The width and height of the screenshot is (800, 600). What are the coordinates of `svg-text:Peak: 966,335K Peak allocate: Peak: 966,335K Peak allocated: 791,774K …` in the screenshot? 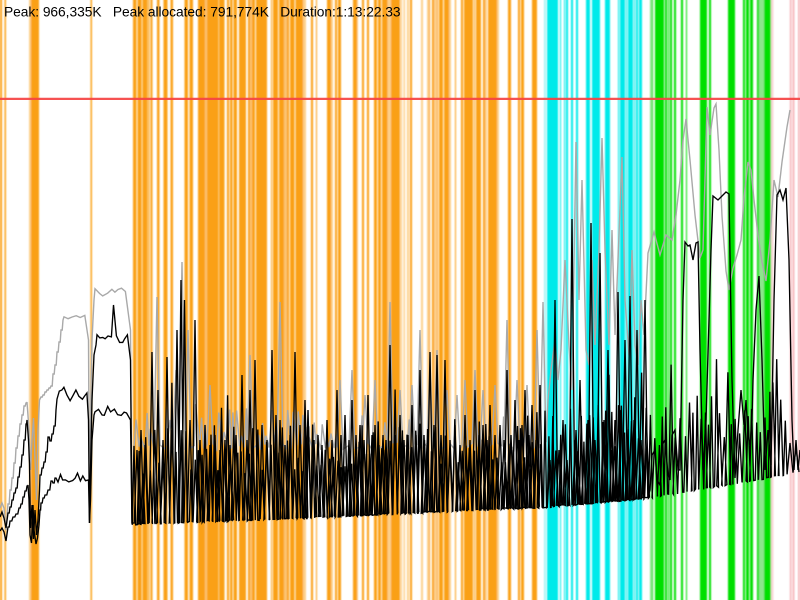 It's located at (202, 12).